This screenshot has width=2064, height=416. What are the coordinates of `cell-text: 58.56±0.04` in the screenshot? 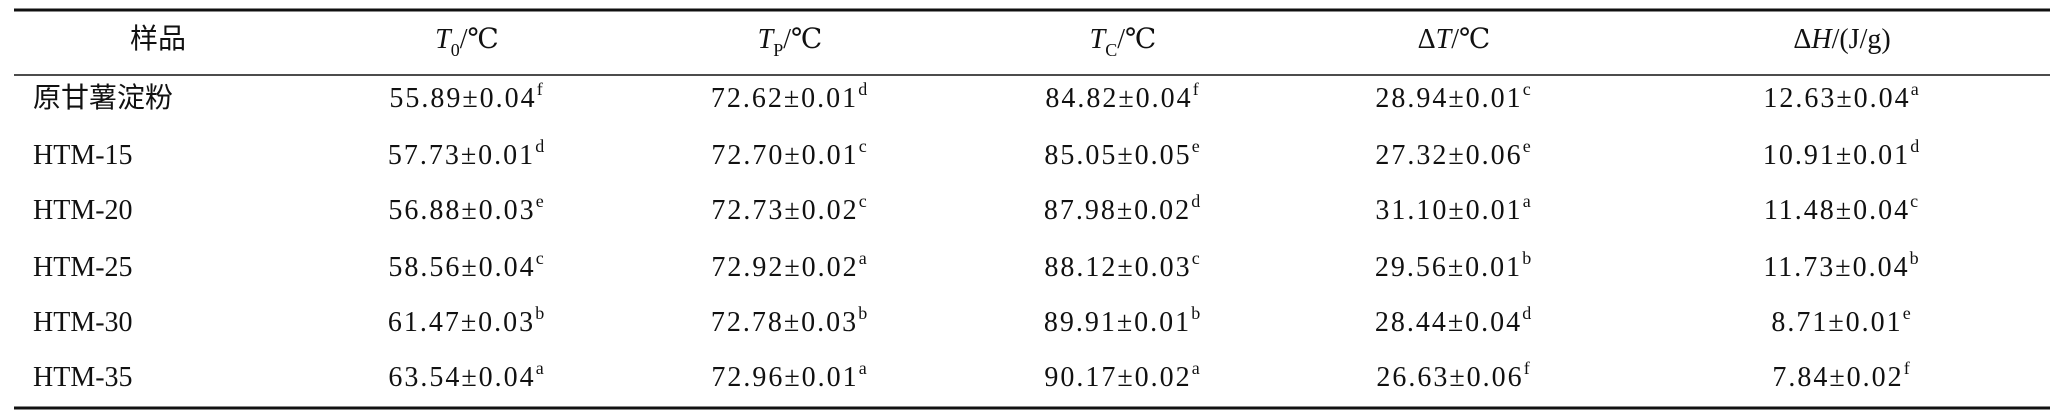 It's located at (461, 267).